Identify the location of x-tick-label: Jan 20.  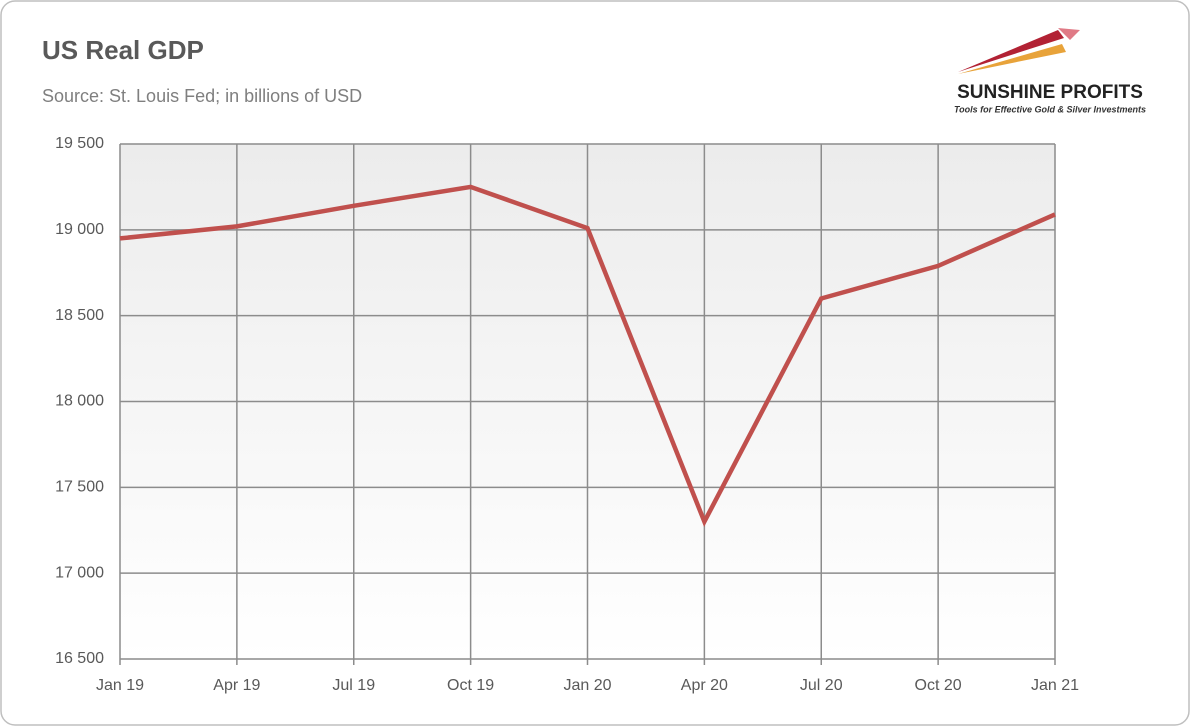
(587, 685).